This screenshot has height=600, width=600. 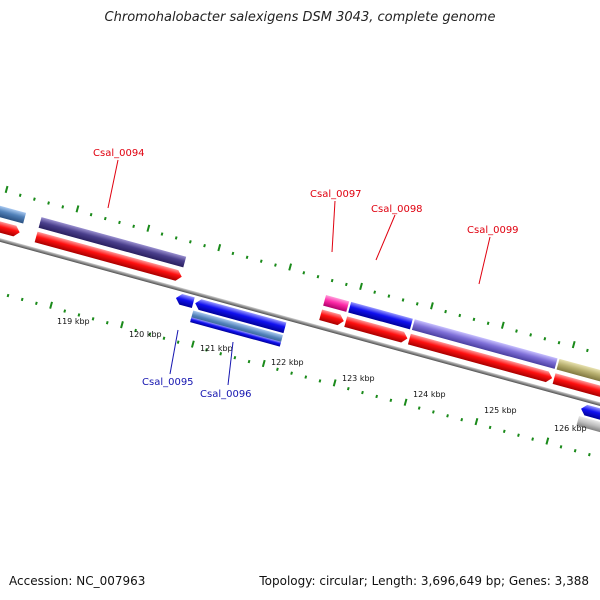 What do you see at coordinates (336, 194) in the screenshot?
I see `gene-label-csal-0097: Csal_0097` at bounding box center [336, 194].